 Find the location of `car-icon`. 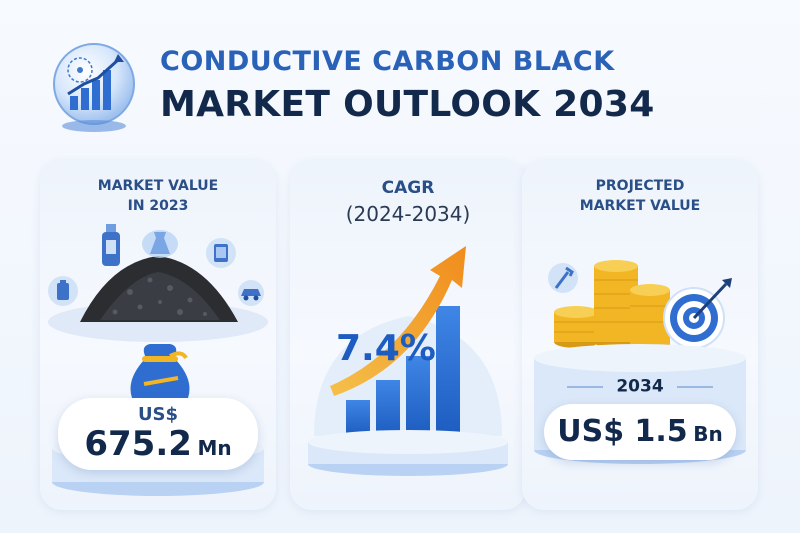

car-icon is located at coordinates (251, 293).